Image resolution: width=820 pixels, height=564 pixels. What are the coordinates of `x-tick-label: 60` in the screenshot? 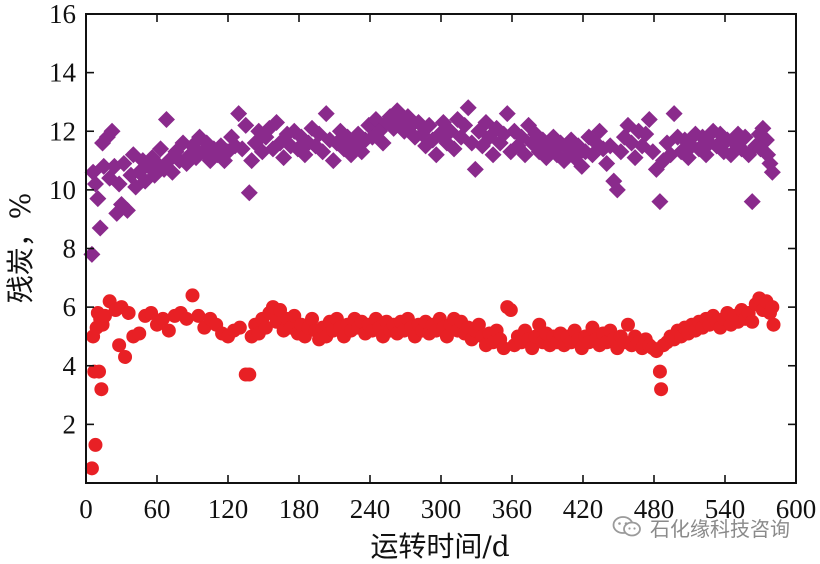 It's located at (157, 509).